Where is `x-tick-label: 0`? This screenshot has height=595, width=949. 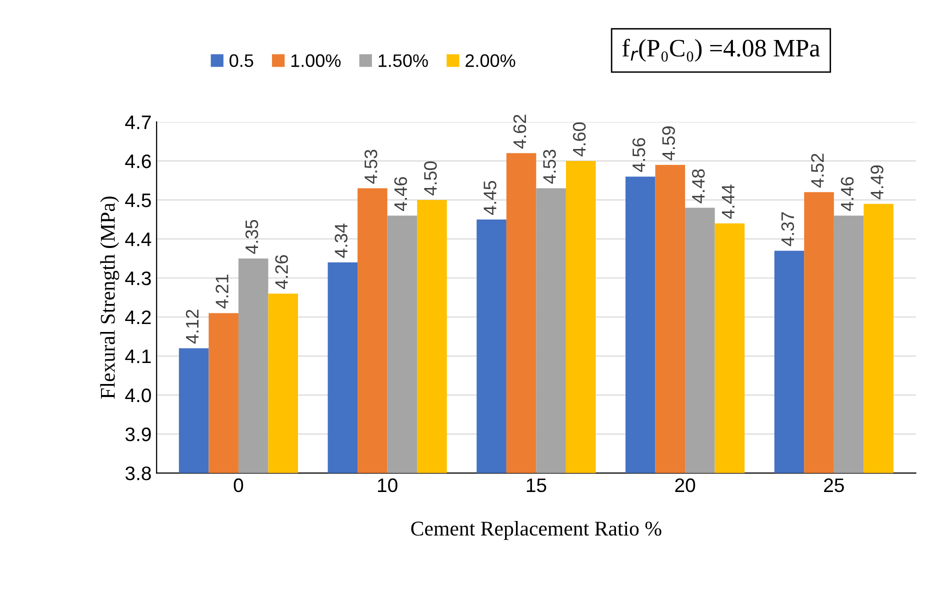 x-tick-label: 0 is located at coordinates (239, 485).